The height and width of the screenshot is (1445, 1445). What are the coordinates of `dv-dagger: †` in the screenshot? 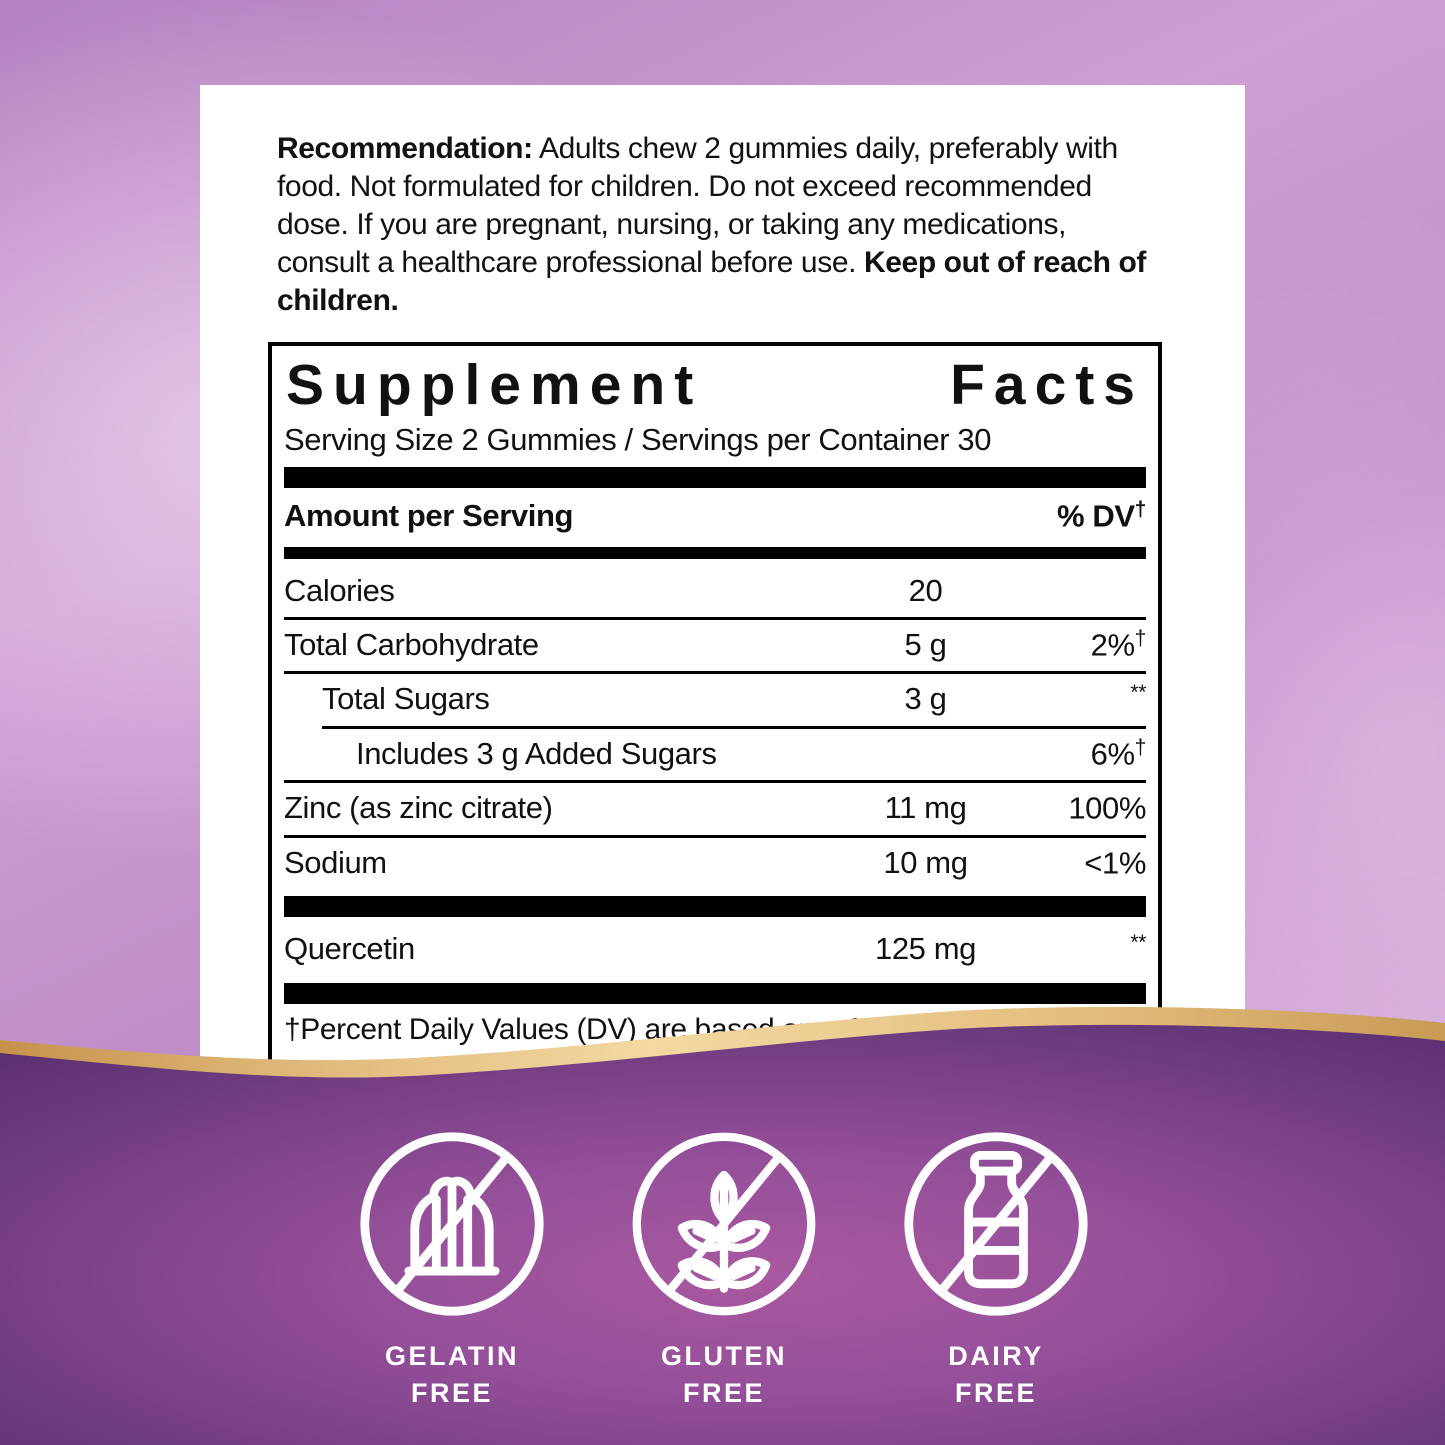 It's located at (1140, 509).